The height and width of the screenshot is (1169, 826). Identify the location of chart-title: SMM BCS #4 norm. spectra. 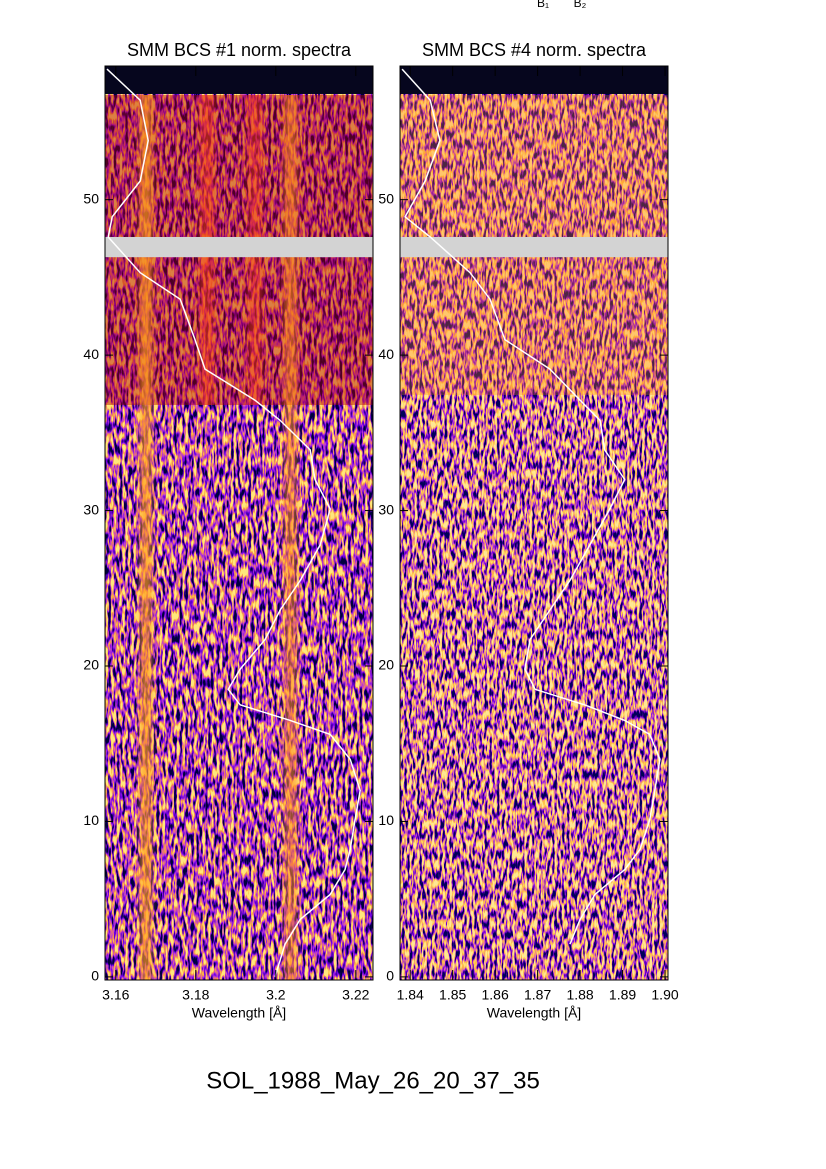
(534, 50).